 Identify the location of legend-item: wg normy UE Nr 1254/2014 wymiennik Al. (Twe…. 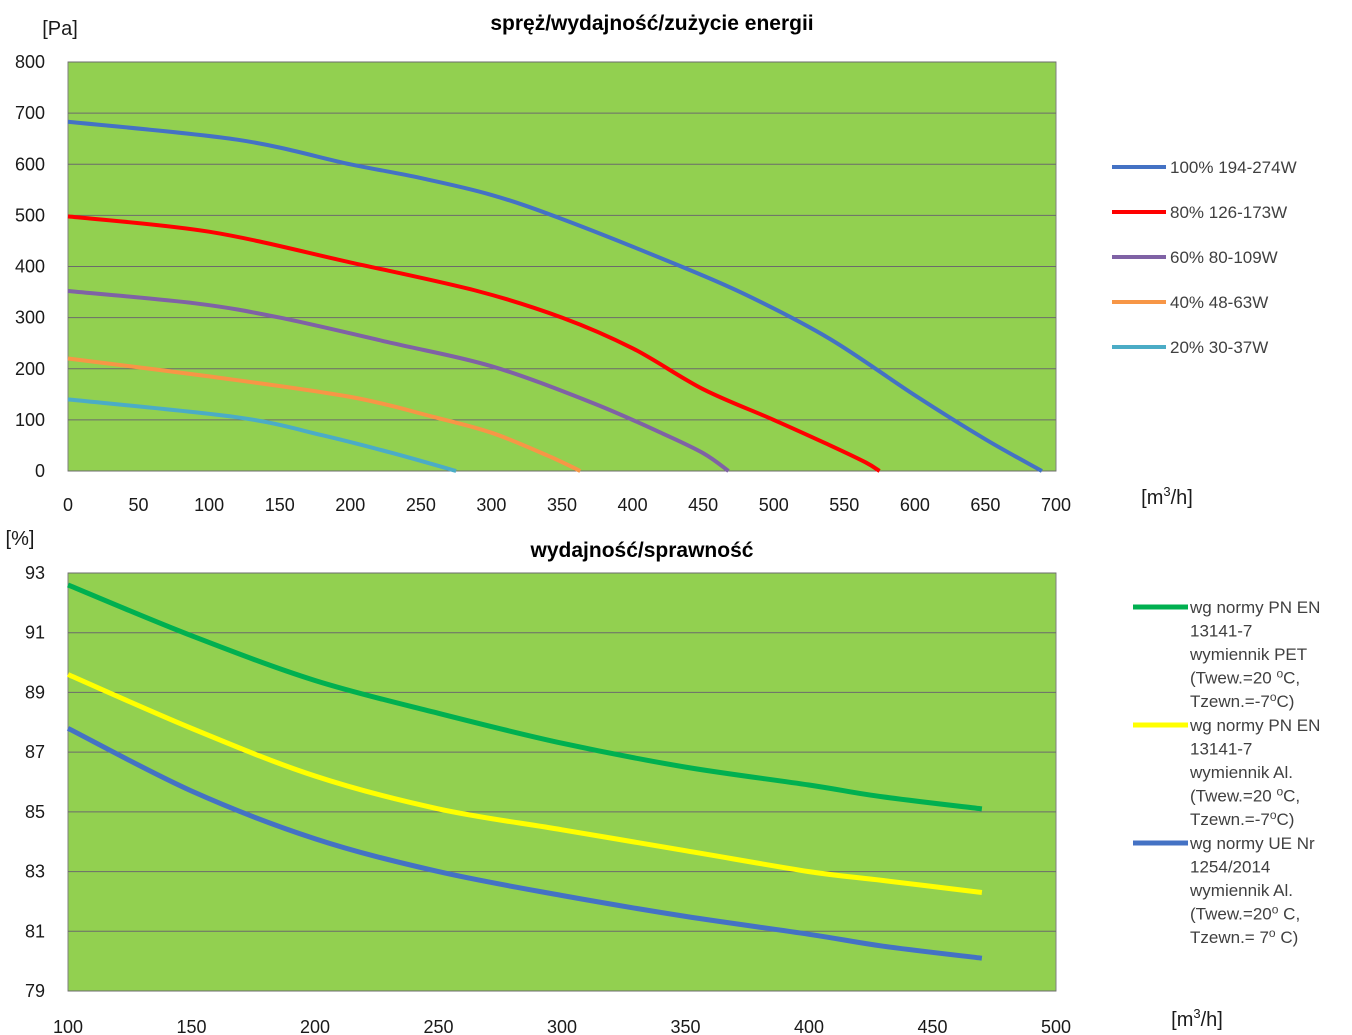
(1224, 890).